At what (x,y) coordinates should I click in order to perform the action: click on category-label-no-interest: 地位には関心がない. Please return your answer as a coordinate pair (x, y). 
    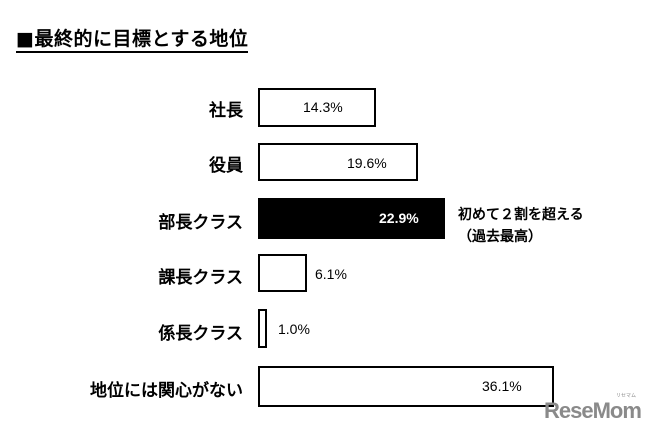
    Looking at the image, I should click on (166, 391).